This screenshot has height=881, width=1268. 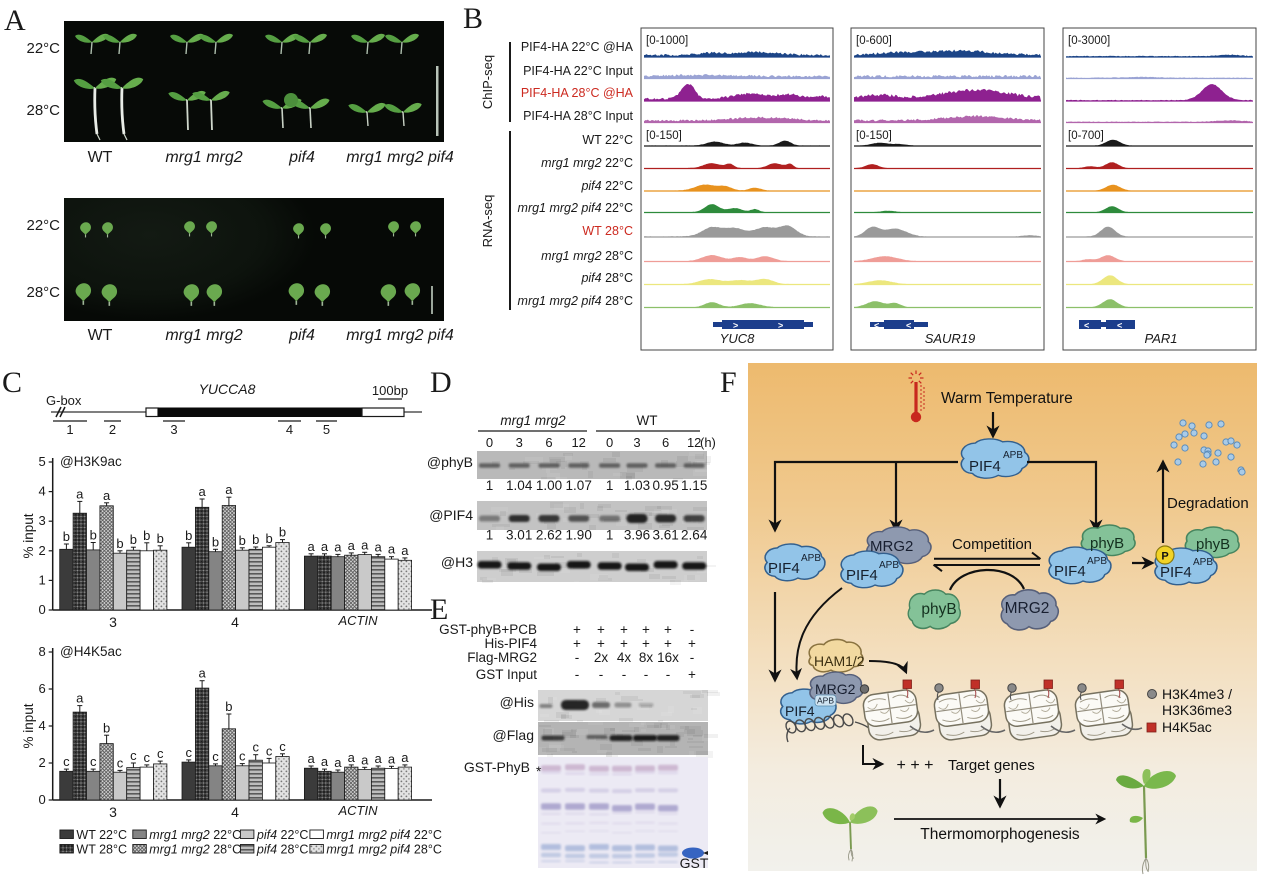 What do you see at coordinates (390, 390) in the screenshot?
I see `svg-text: 100bp` at bounding box center [390, 390].